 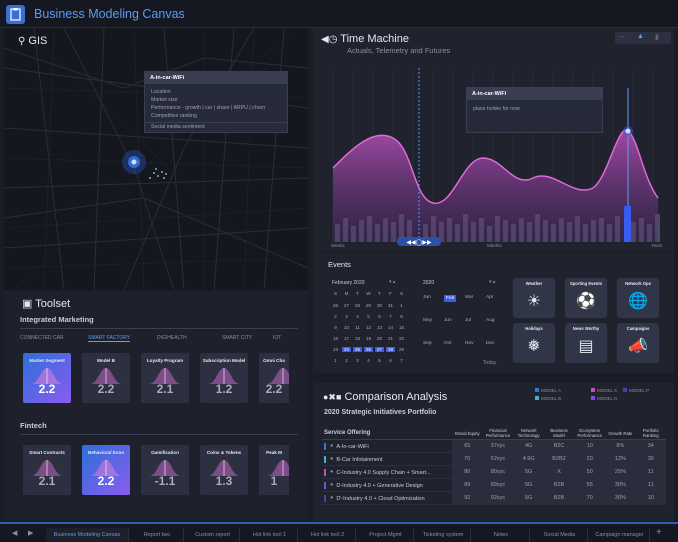 I want to click on today-button: Today, so click(x=490, y=363).